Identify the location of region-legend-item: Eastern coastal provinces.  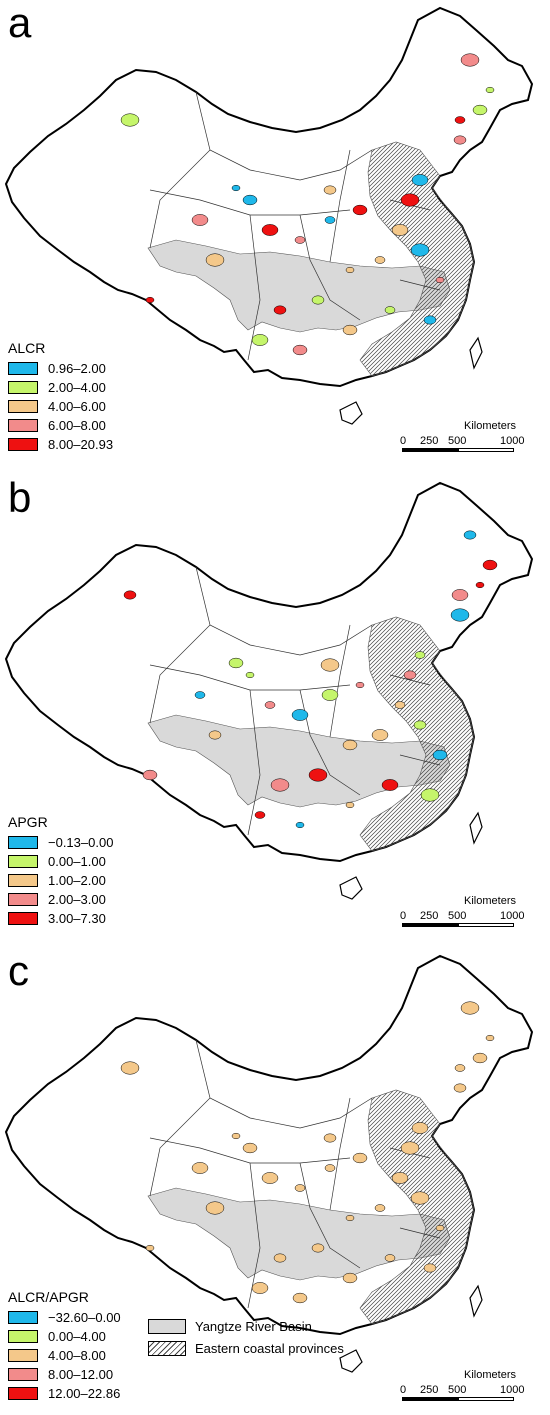
(246, 1348).